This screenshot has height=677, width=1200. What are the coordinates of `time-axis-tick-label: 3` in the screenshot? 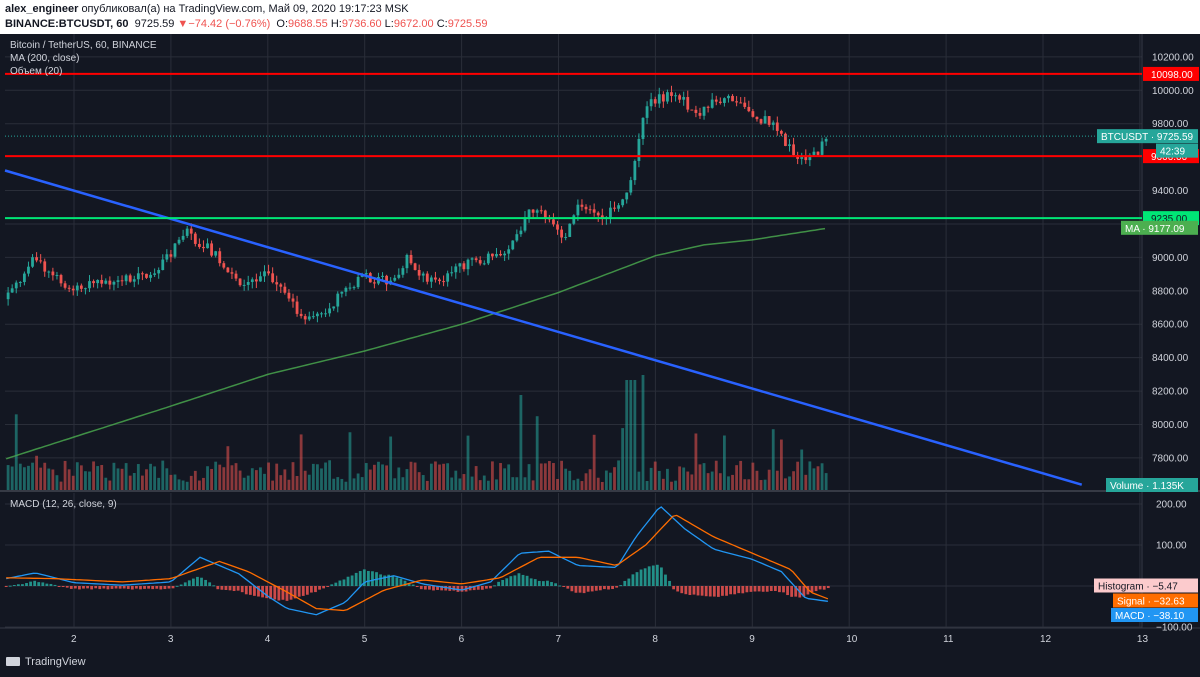 It's located at (171, 639).